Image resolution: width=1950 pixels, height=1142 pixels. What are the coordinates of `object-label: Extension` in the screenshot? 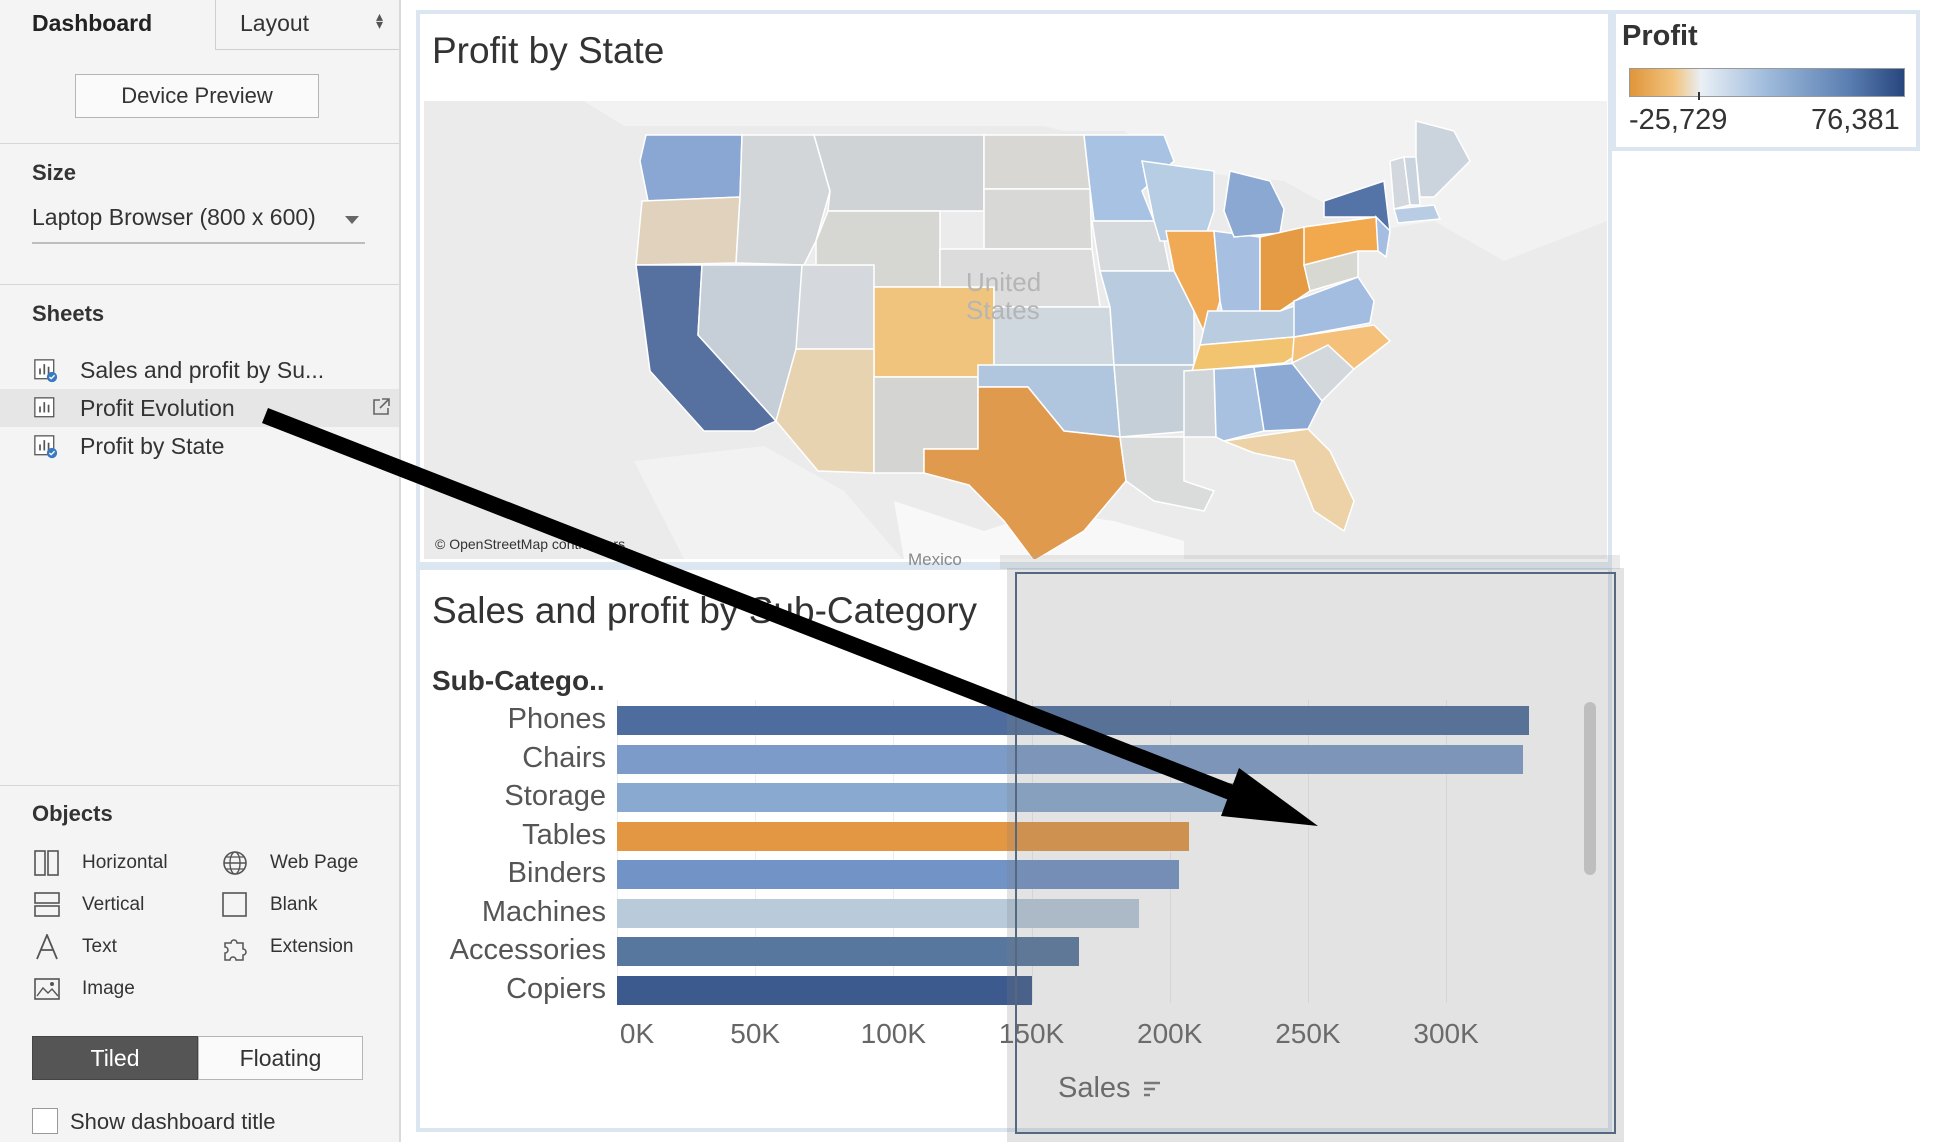 It's located at (312, 946).